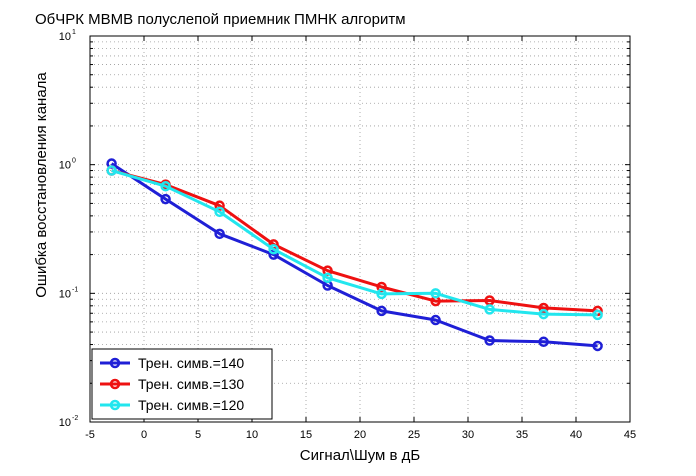  Describe the element at coordinates (191, 363) in the screenshot. I see `legend-label: Трен. симв.=140` at that location.